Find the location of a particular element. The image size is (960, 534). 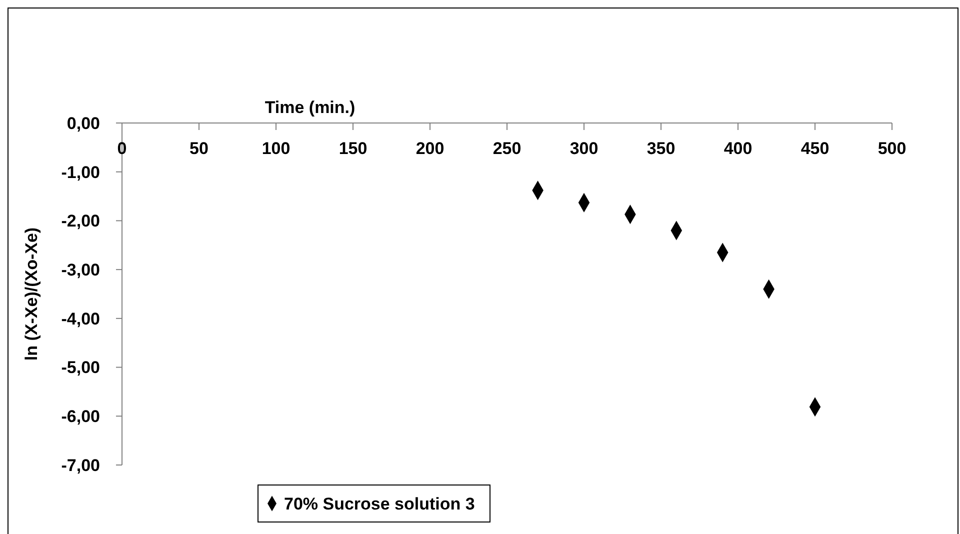

x-tick-label: 500 is located at coordinates (892, 148).